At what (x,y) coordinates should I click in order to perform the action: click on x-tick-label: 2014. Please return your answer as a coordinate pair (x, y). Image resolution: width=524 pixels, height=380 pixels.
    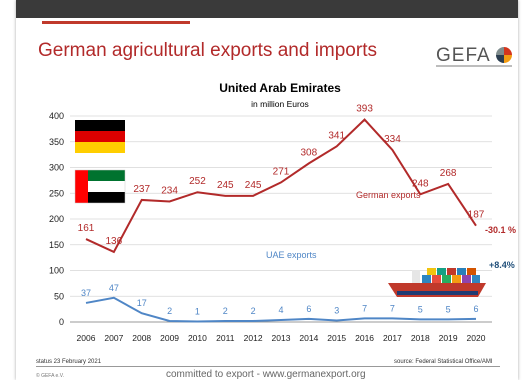
    Looking at the image, I should click on (308, 338).